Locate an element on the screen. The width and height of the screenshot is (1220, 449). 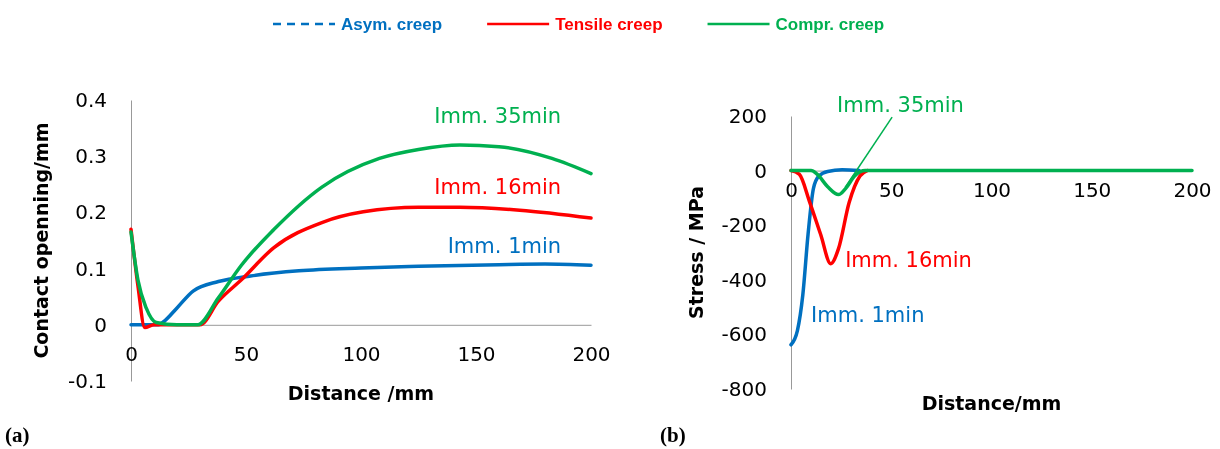
y-axis-title: Stress / MPa is located at coordinates (696, 252).